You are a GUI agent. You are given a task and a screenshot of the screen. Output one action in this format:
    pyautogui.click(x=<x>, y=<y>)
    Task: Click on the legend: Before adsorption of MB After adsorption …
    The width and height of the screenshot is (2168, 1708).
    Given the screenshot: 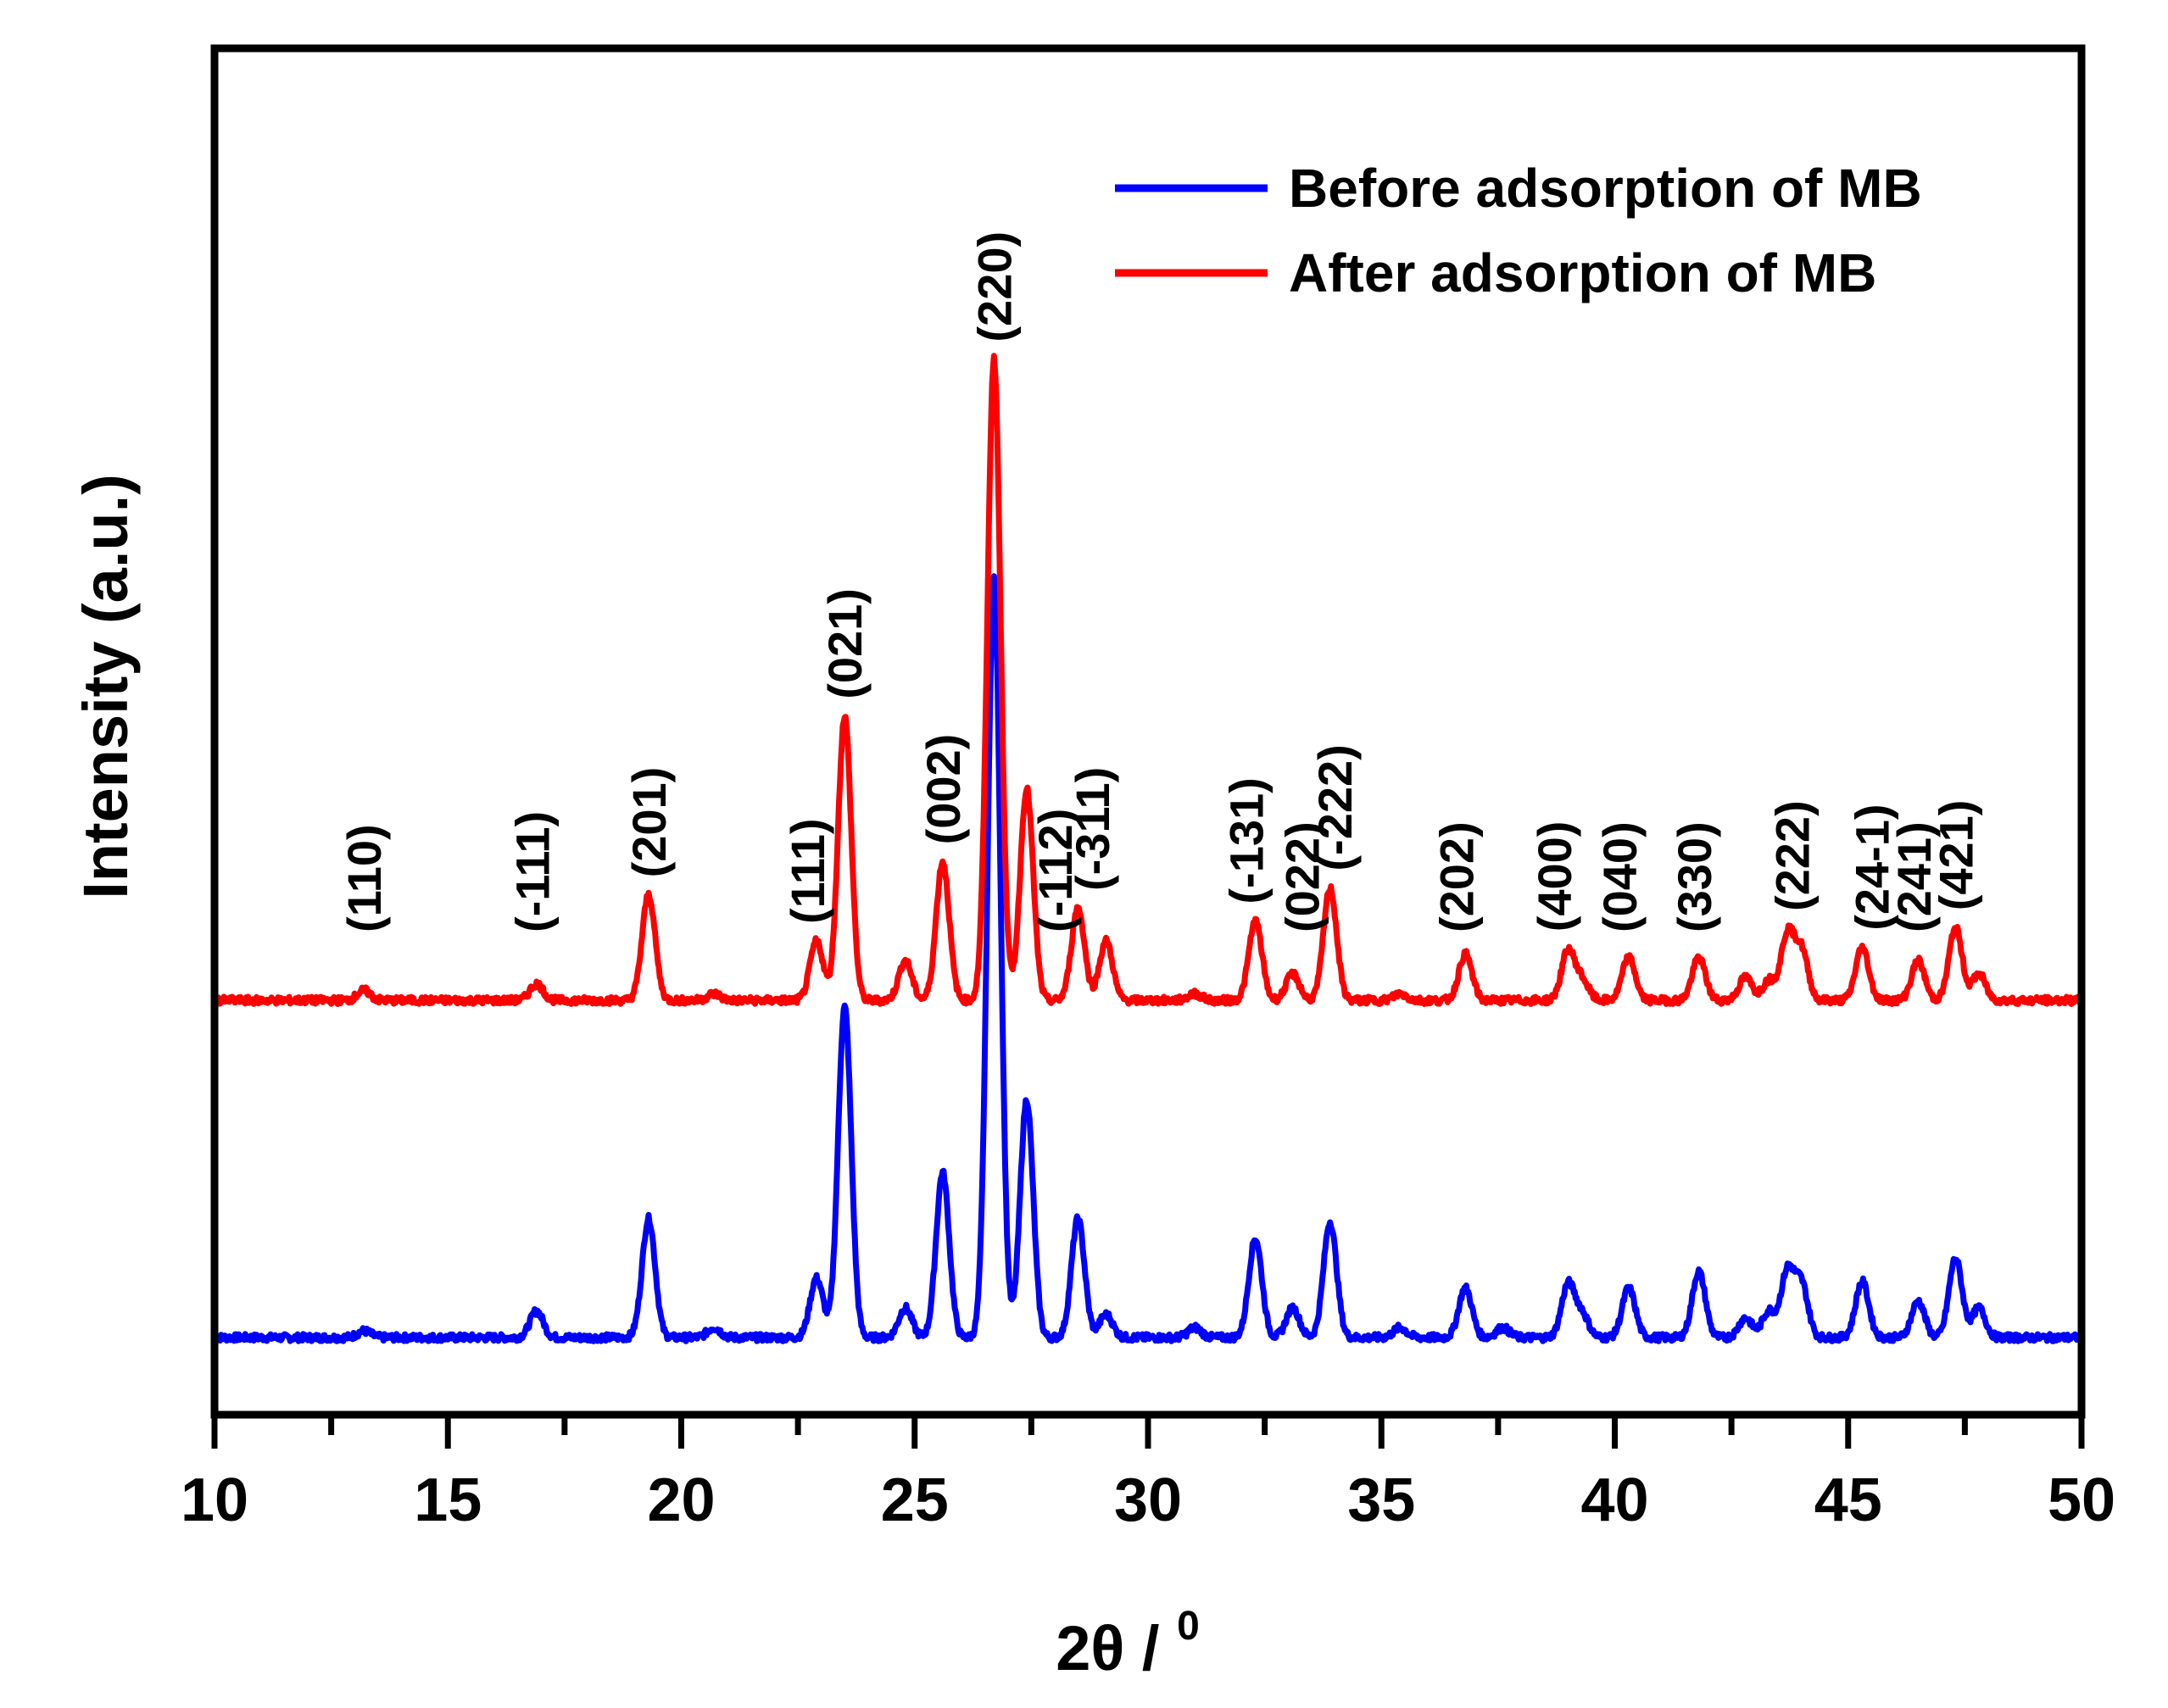 What is the action you would take?
    pyautogui.click(x=1518, y=230)
    